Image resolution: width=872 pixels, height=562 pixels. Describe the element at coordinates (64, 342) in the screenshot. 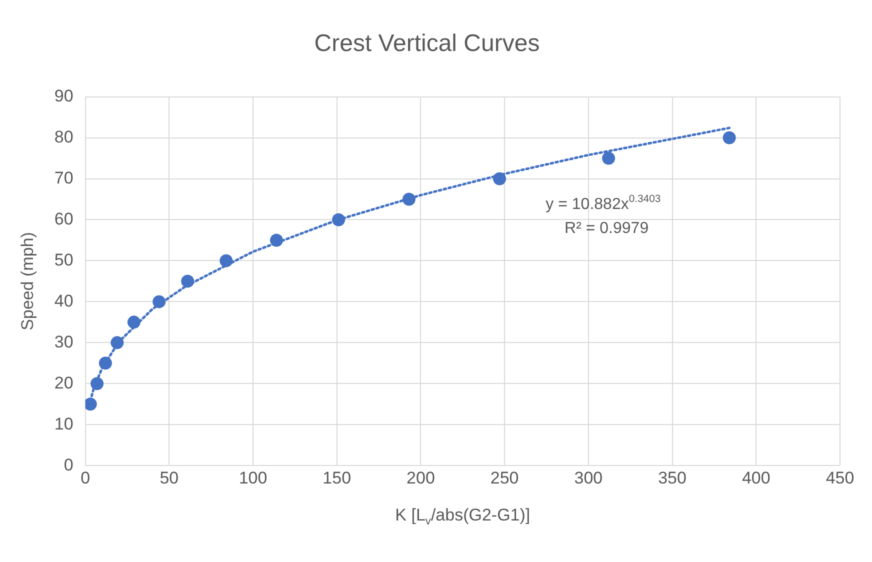

I see `y-tick-label: 30` at that location.